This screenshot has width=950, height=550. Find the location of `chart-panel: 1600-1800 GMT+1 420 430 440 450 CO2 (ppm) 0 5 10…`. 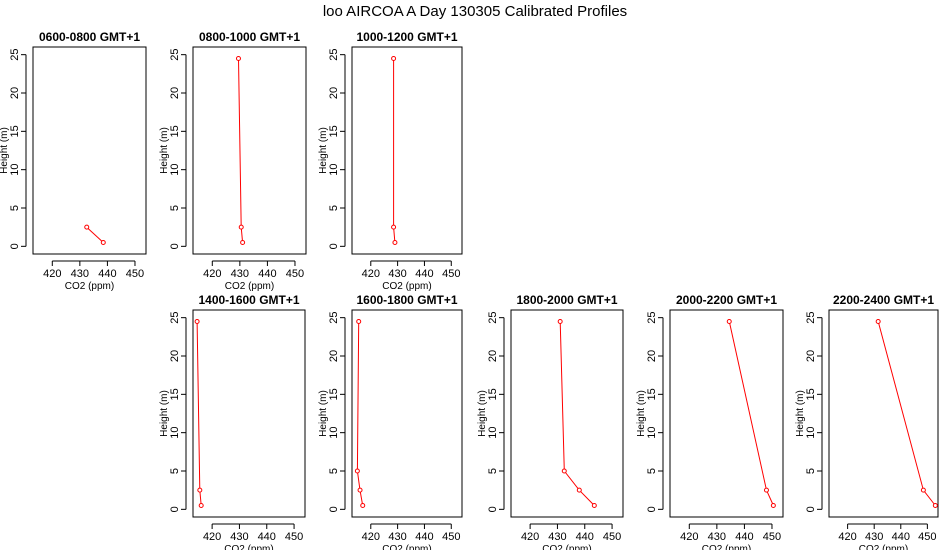

chart-panel: 1600-1800 GMT+1 420 430 440 450 CO2 (ppm) 0 5 10… is located at coordinates (390, 421).